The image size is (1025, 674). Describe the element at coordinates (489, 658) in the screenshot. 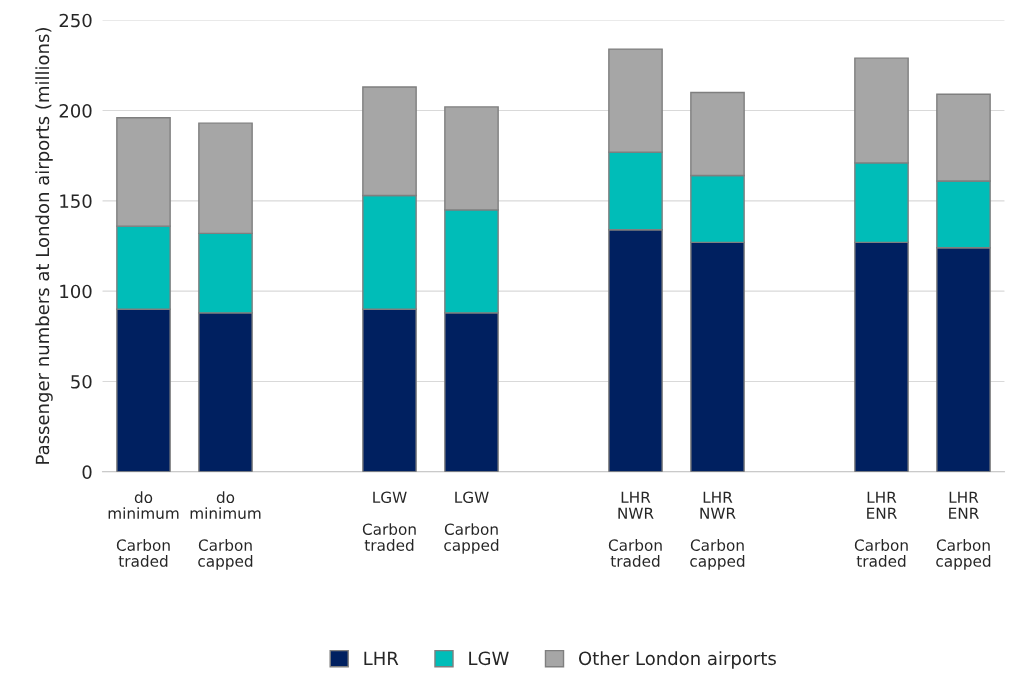

I see `legend-label: LGW` at that location.